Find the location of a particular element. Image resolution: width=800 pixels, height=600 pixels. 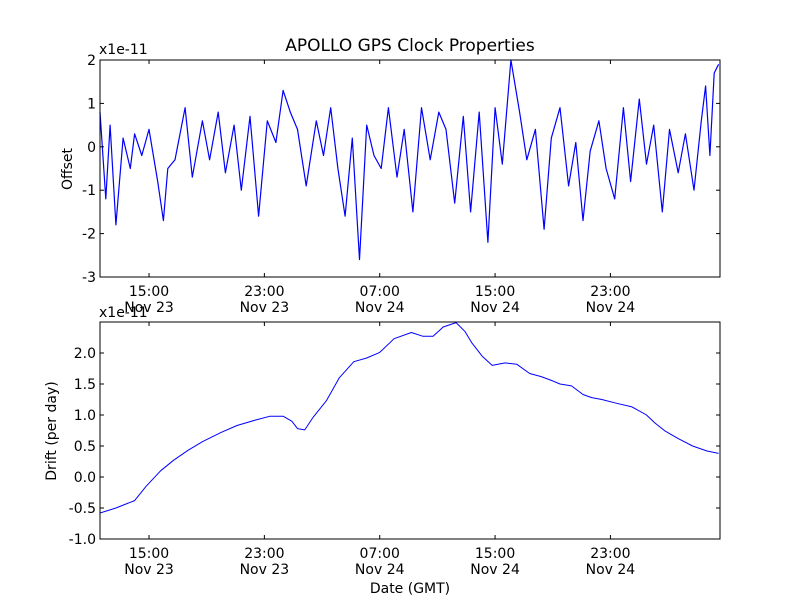

offset-ytick-label: 1 is located at coordinates (91, 104).